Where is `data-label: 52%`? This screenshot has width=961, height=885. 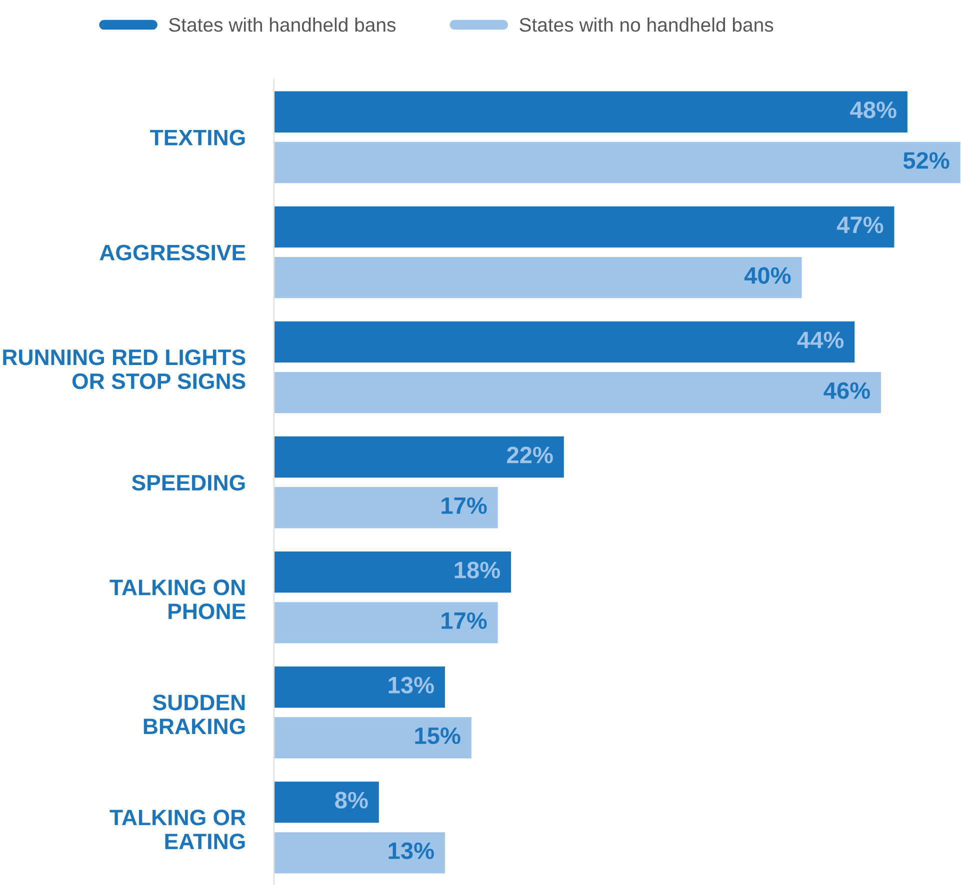
data-label: 52% is located at coordinates (926, 160).